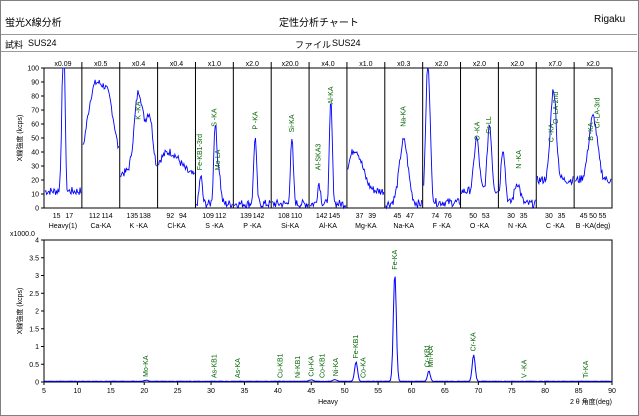 The width and height of the screenshot is (639, 416). What do you see at coordinates (525, 368) in the screenshot?
I see `bottom-peak-label-14: V -KA` at bounding box center [525, 368].